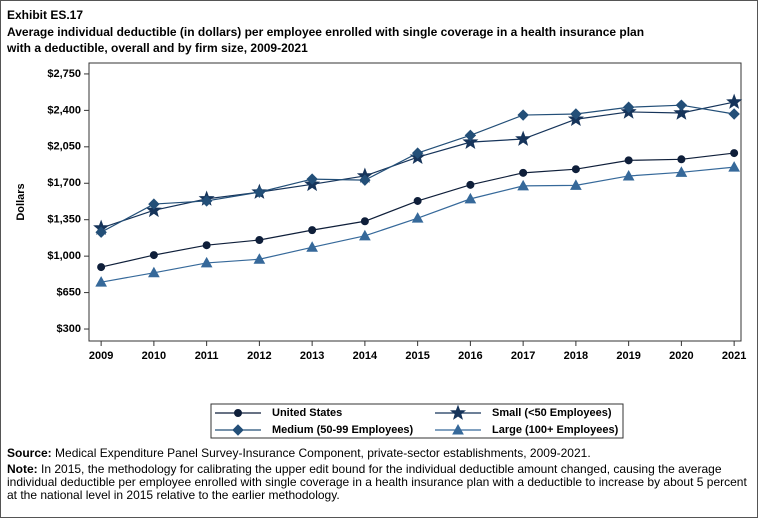 Image resolution: width=758 pixels, height=518 pixels. I want to click on x-tick-label: 2012, so click(259, 356).